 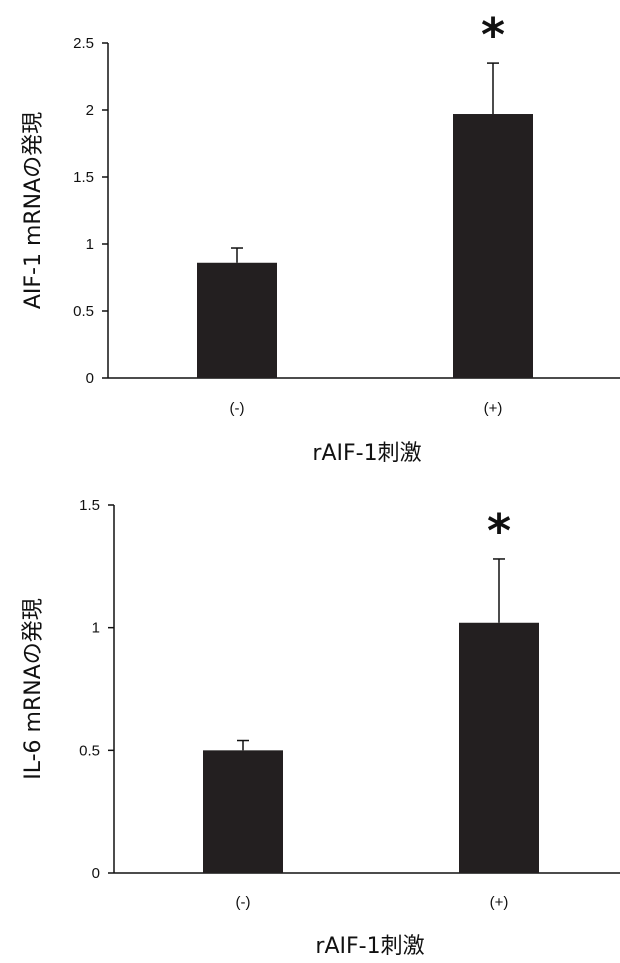 What do you see at coordinates (33, 210) in the screenshot?
I see `y-axis-title: AIF-1 mRNAの発現` at bounding box center [33, 210].